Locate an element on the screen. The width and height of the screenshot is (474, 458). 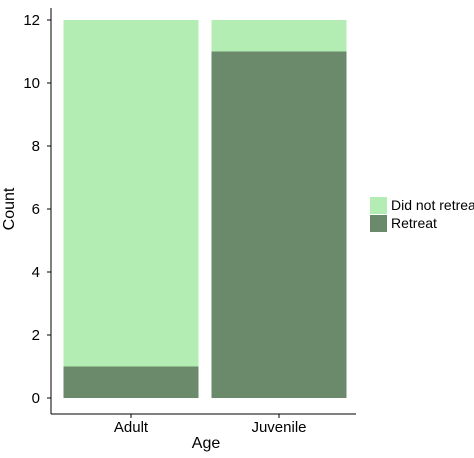
y-tick-label: 12 is located at coordinates (31, 20).